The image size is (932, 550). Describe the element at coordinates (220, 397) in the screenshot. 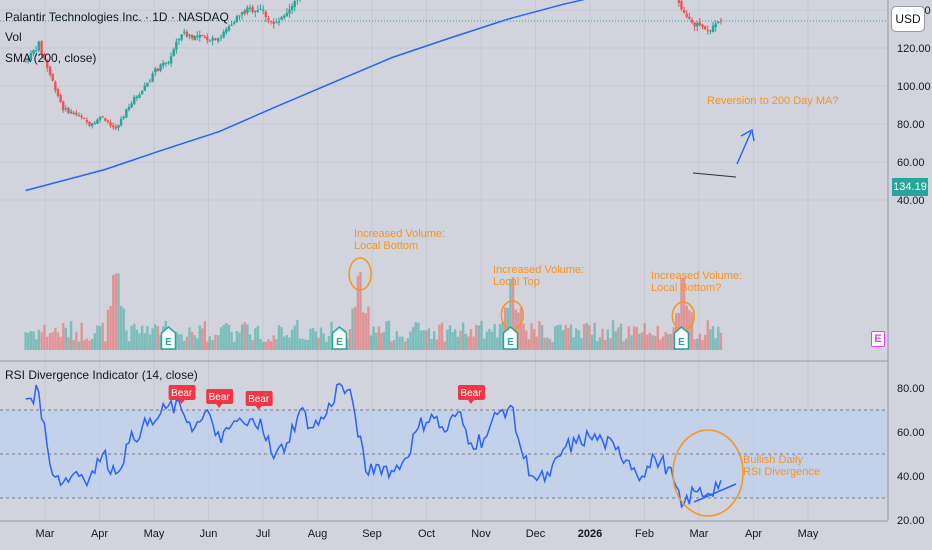

I see `bear-label-text: Bear` at that location.